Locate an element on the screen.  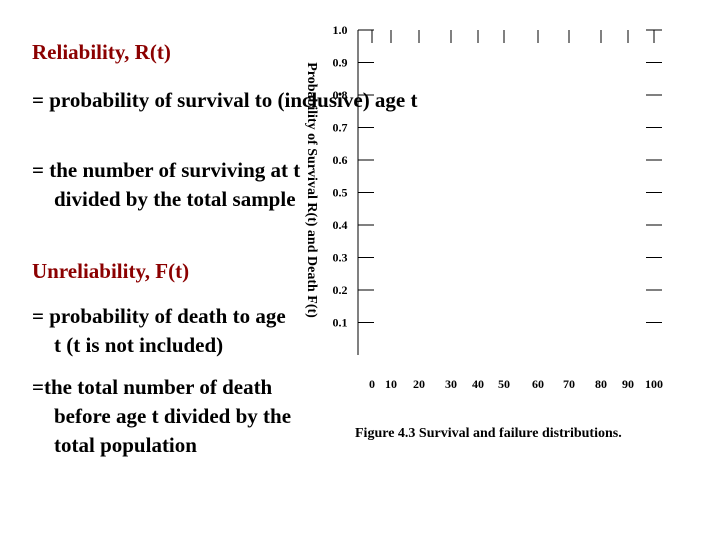
x-tick-label: 10 is located at coordinates (391, 384).